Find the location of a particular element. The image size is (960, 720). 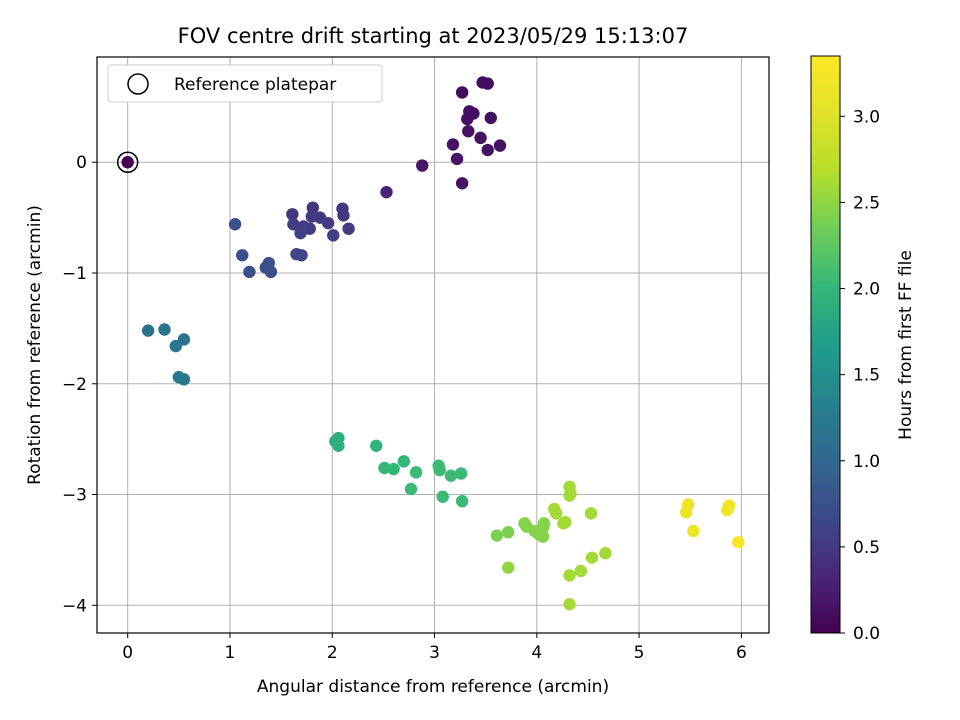

x-tick-label: 0 is located at coordinates (127, 653).